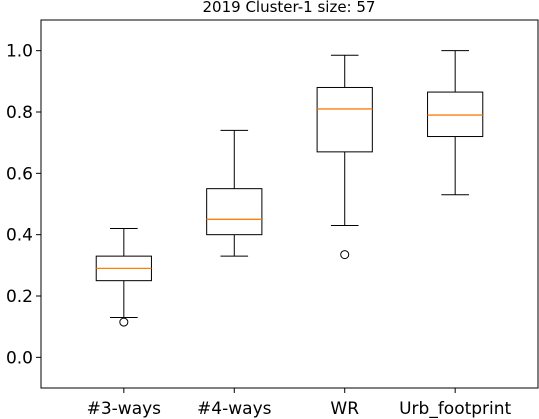 The image size is (539, 419). What do you see at coordinates (23, 205) in the screenshot?
I see `y-axis: 0.0 0.2 0.4 0.6 0.8 1.0` at bounding box center [23, 205].